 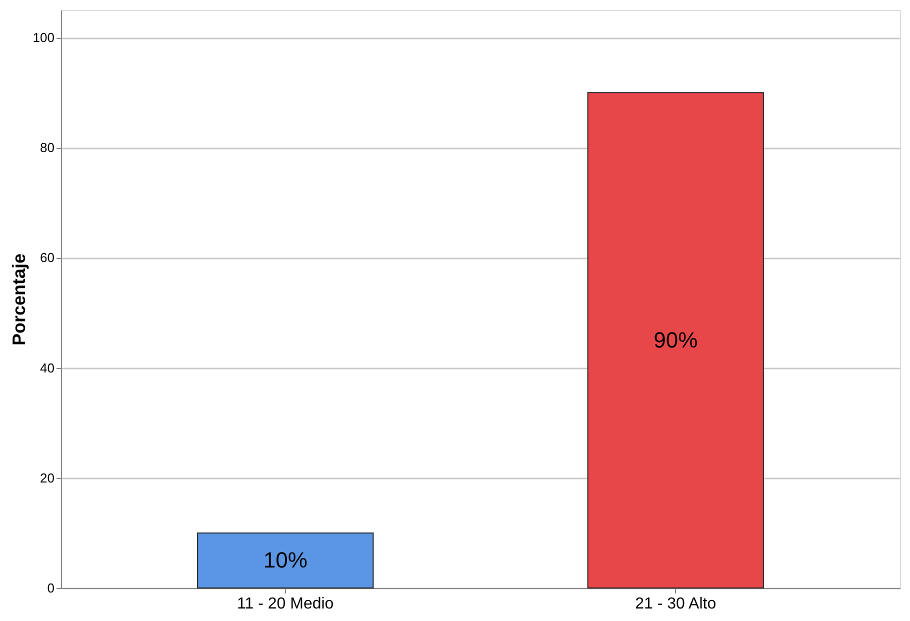 I want to click on y-tick-label: 100, so click(x=43, y=38).